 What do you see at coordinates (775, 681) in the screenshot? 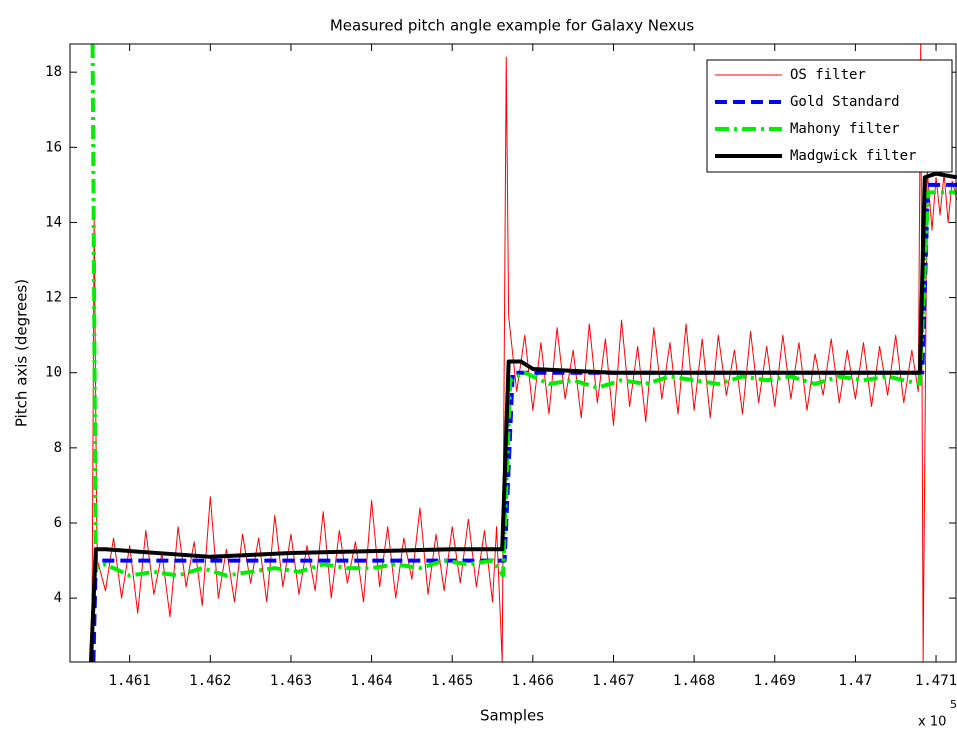
I see `x-tick-label: 1.469` at bounding box center [775, 681].